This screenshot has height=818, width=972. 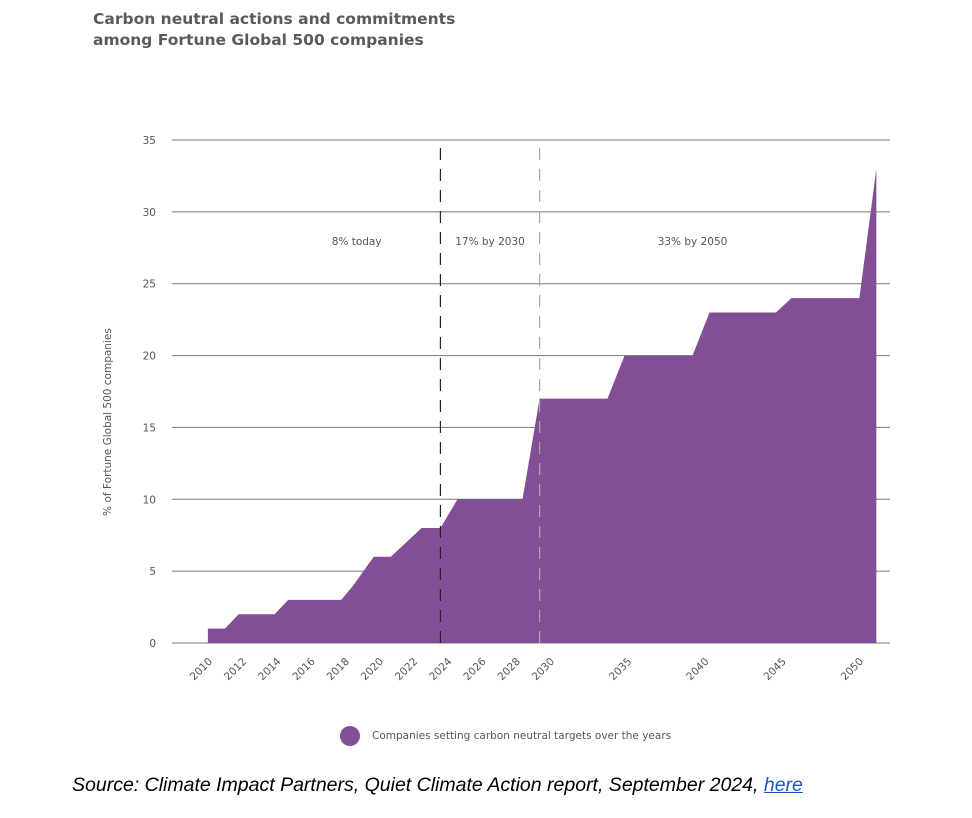 What do you see at coordinates (149, 213) in the screenshot?
I see `y-tick-label: 30` at bounding box center [149, 213].